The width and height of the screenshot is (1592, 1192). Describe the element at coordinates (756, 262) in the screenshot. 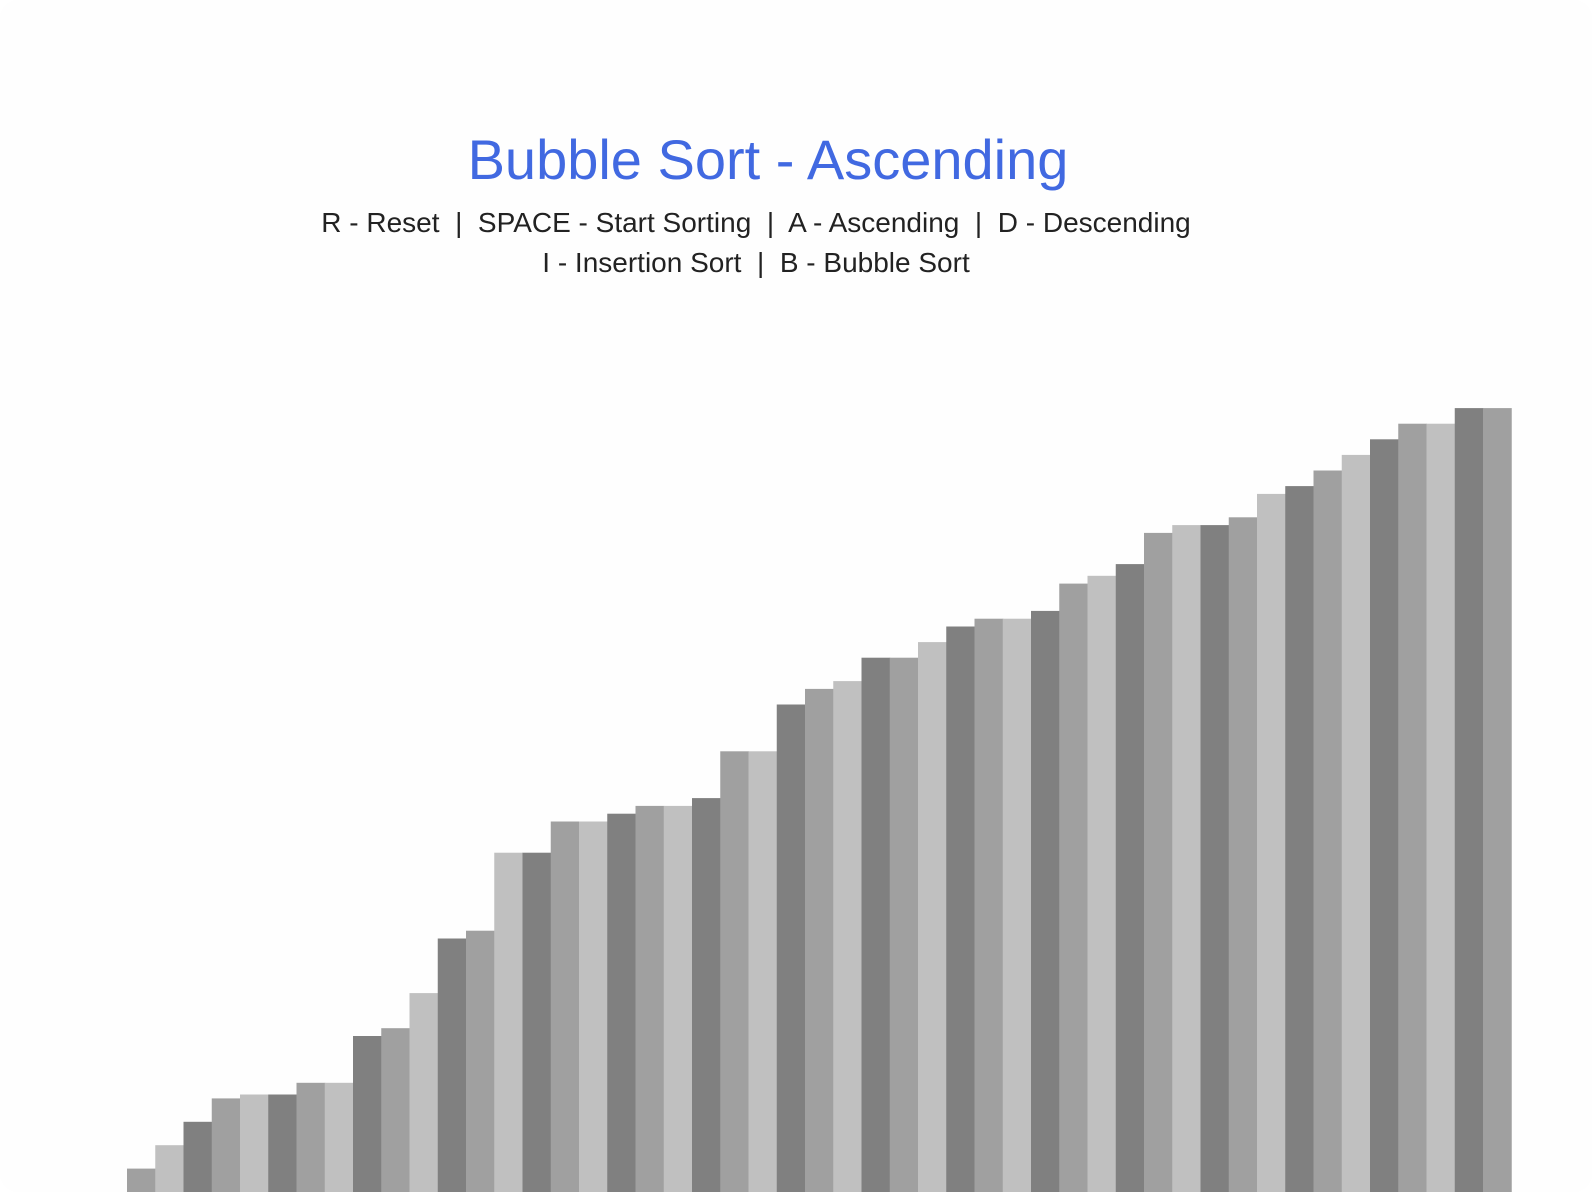

I see `keyboard-help-line-2: I - Insertion Sort | B - Bubble Sort` at that location.